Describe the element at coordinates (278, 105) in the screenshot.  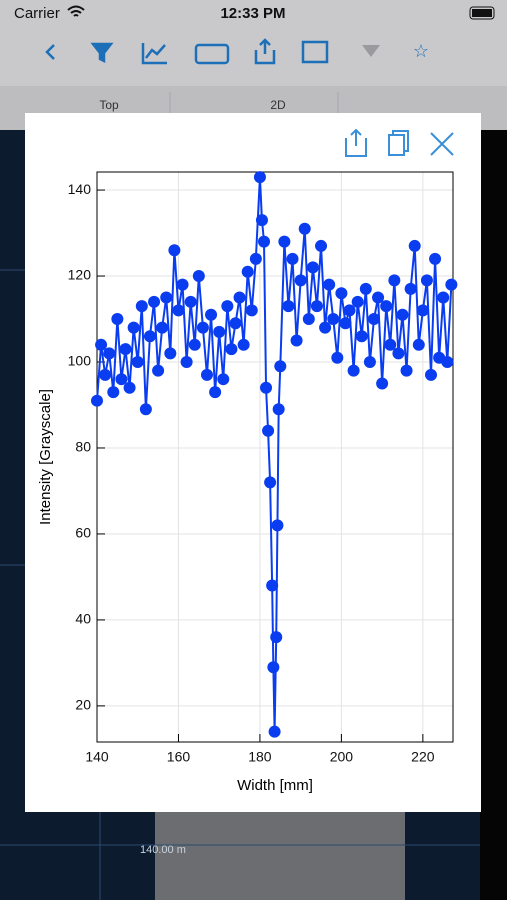
I see `tab-2d: 2D` at that location.